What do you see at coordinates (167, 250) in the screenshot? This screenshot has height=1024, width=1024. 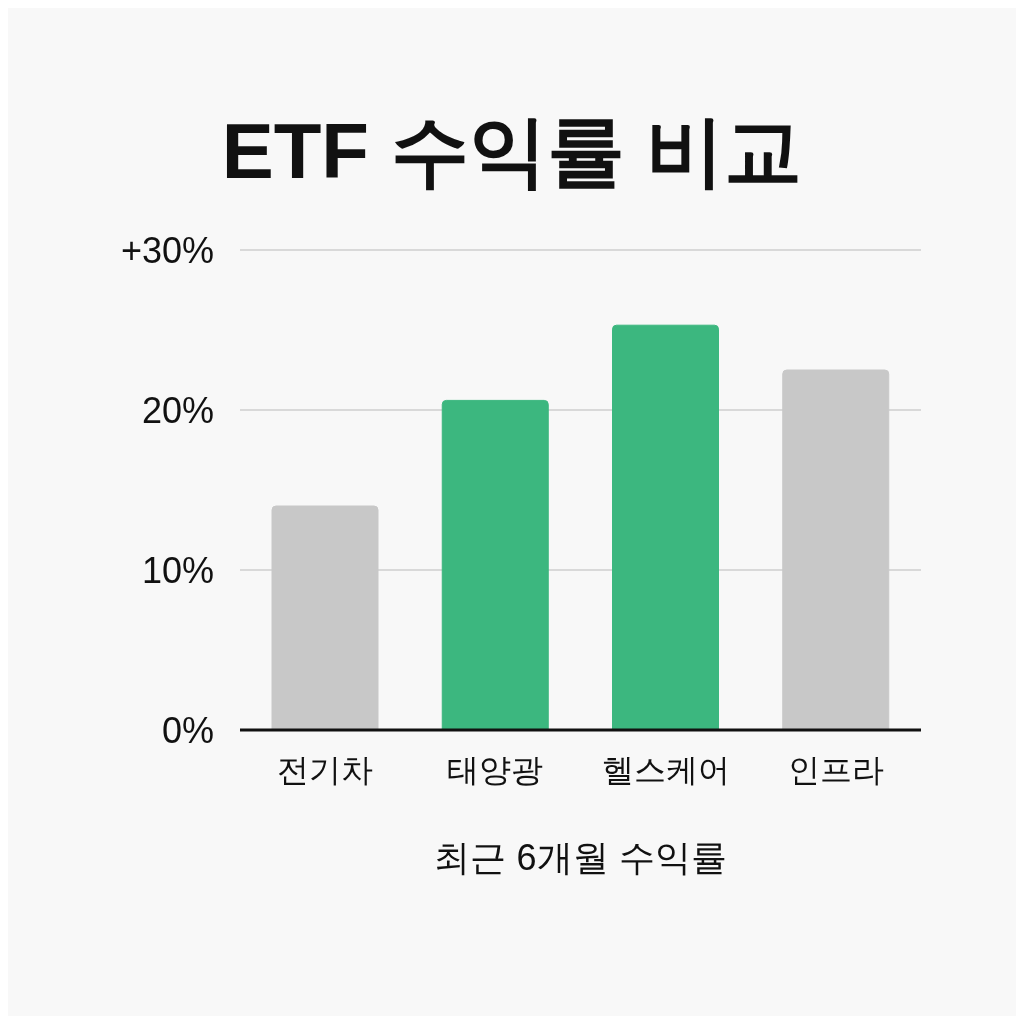 I see `y-tick-label: +30%` at bounding box center [167, 250].